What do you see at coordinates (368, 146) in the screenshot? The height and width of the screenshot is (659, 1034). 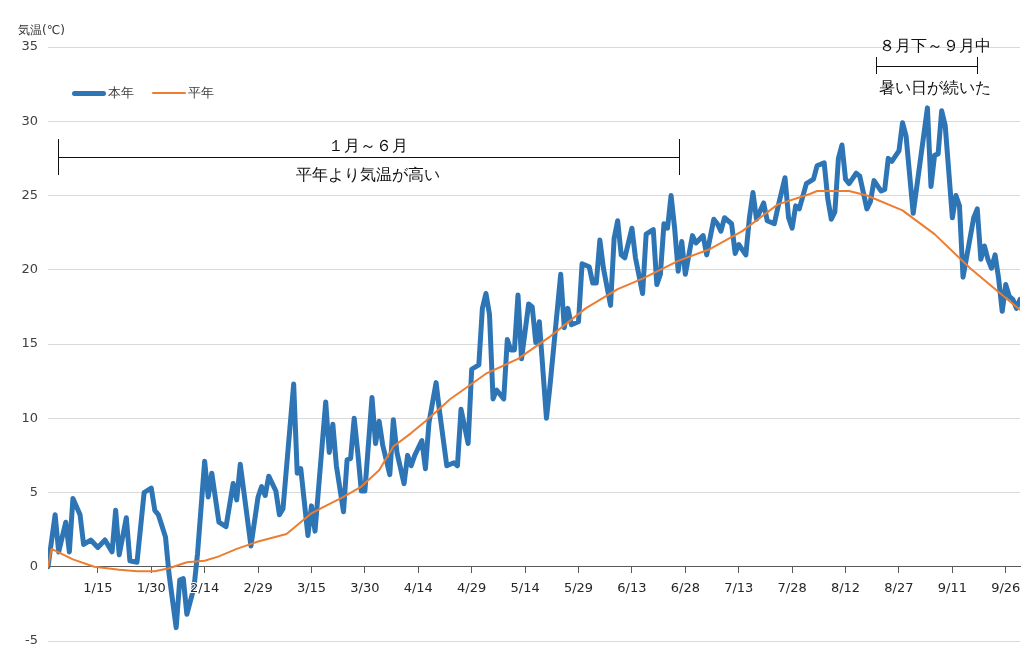 I see `annotation: １月～６月` at bounding box center [368, 146].